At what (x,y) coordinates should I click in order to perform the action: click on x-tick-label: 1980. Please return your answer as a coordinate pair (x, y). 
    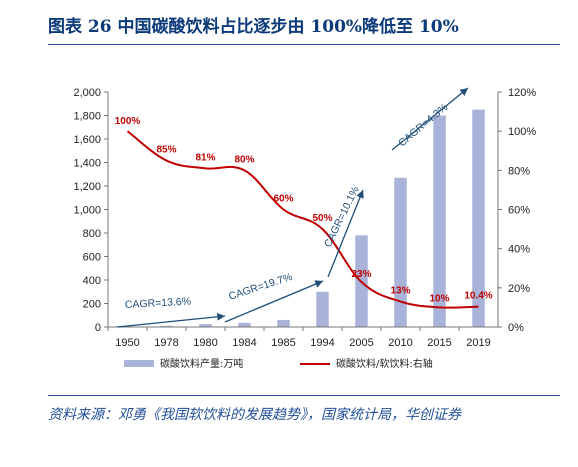
    Looking at the image, I should click on (205, 343).